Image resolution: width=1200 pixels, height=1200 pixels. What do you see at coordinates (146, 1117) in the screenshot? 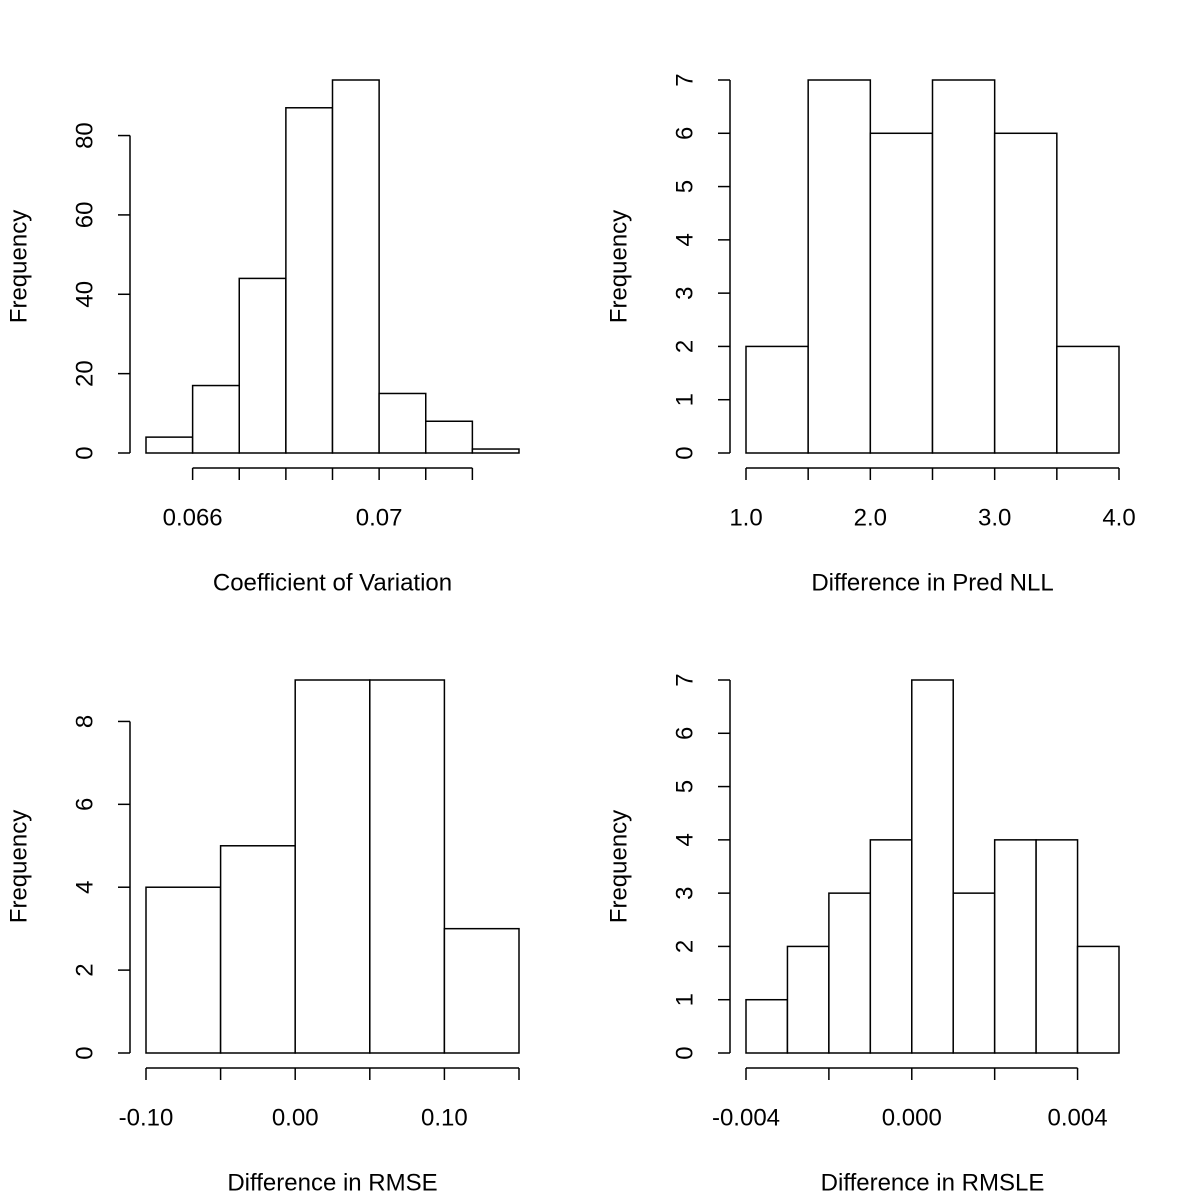
I see `x-tick-label: -0.10` at bounding box center [146, 1117].